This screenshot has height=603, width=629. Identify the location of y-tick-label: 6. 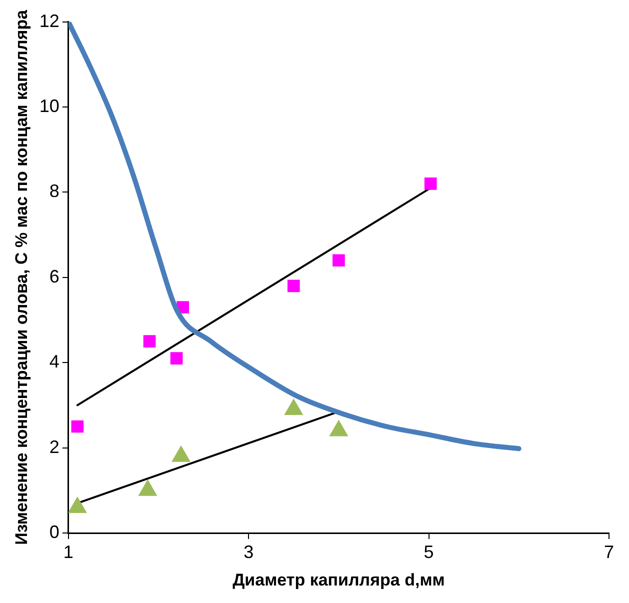
(54, 276).